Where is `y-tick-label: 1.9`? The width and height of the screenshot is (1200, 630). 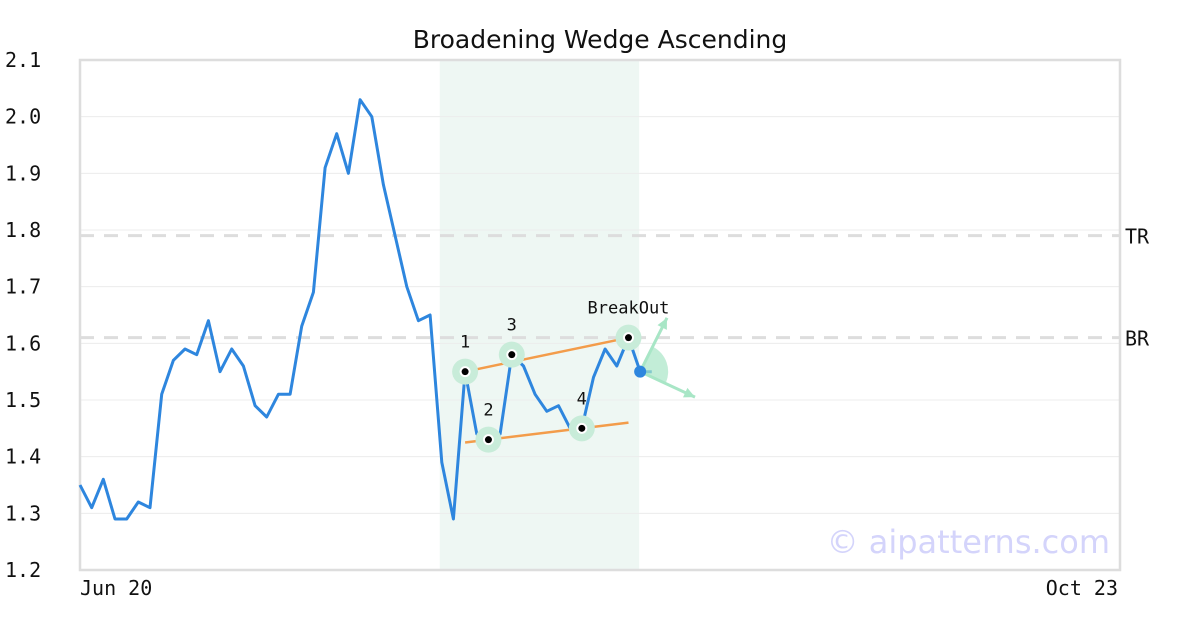
y-tick-label: 1.9 is located at coordinates (23, 173).